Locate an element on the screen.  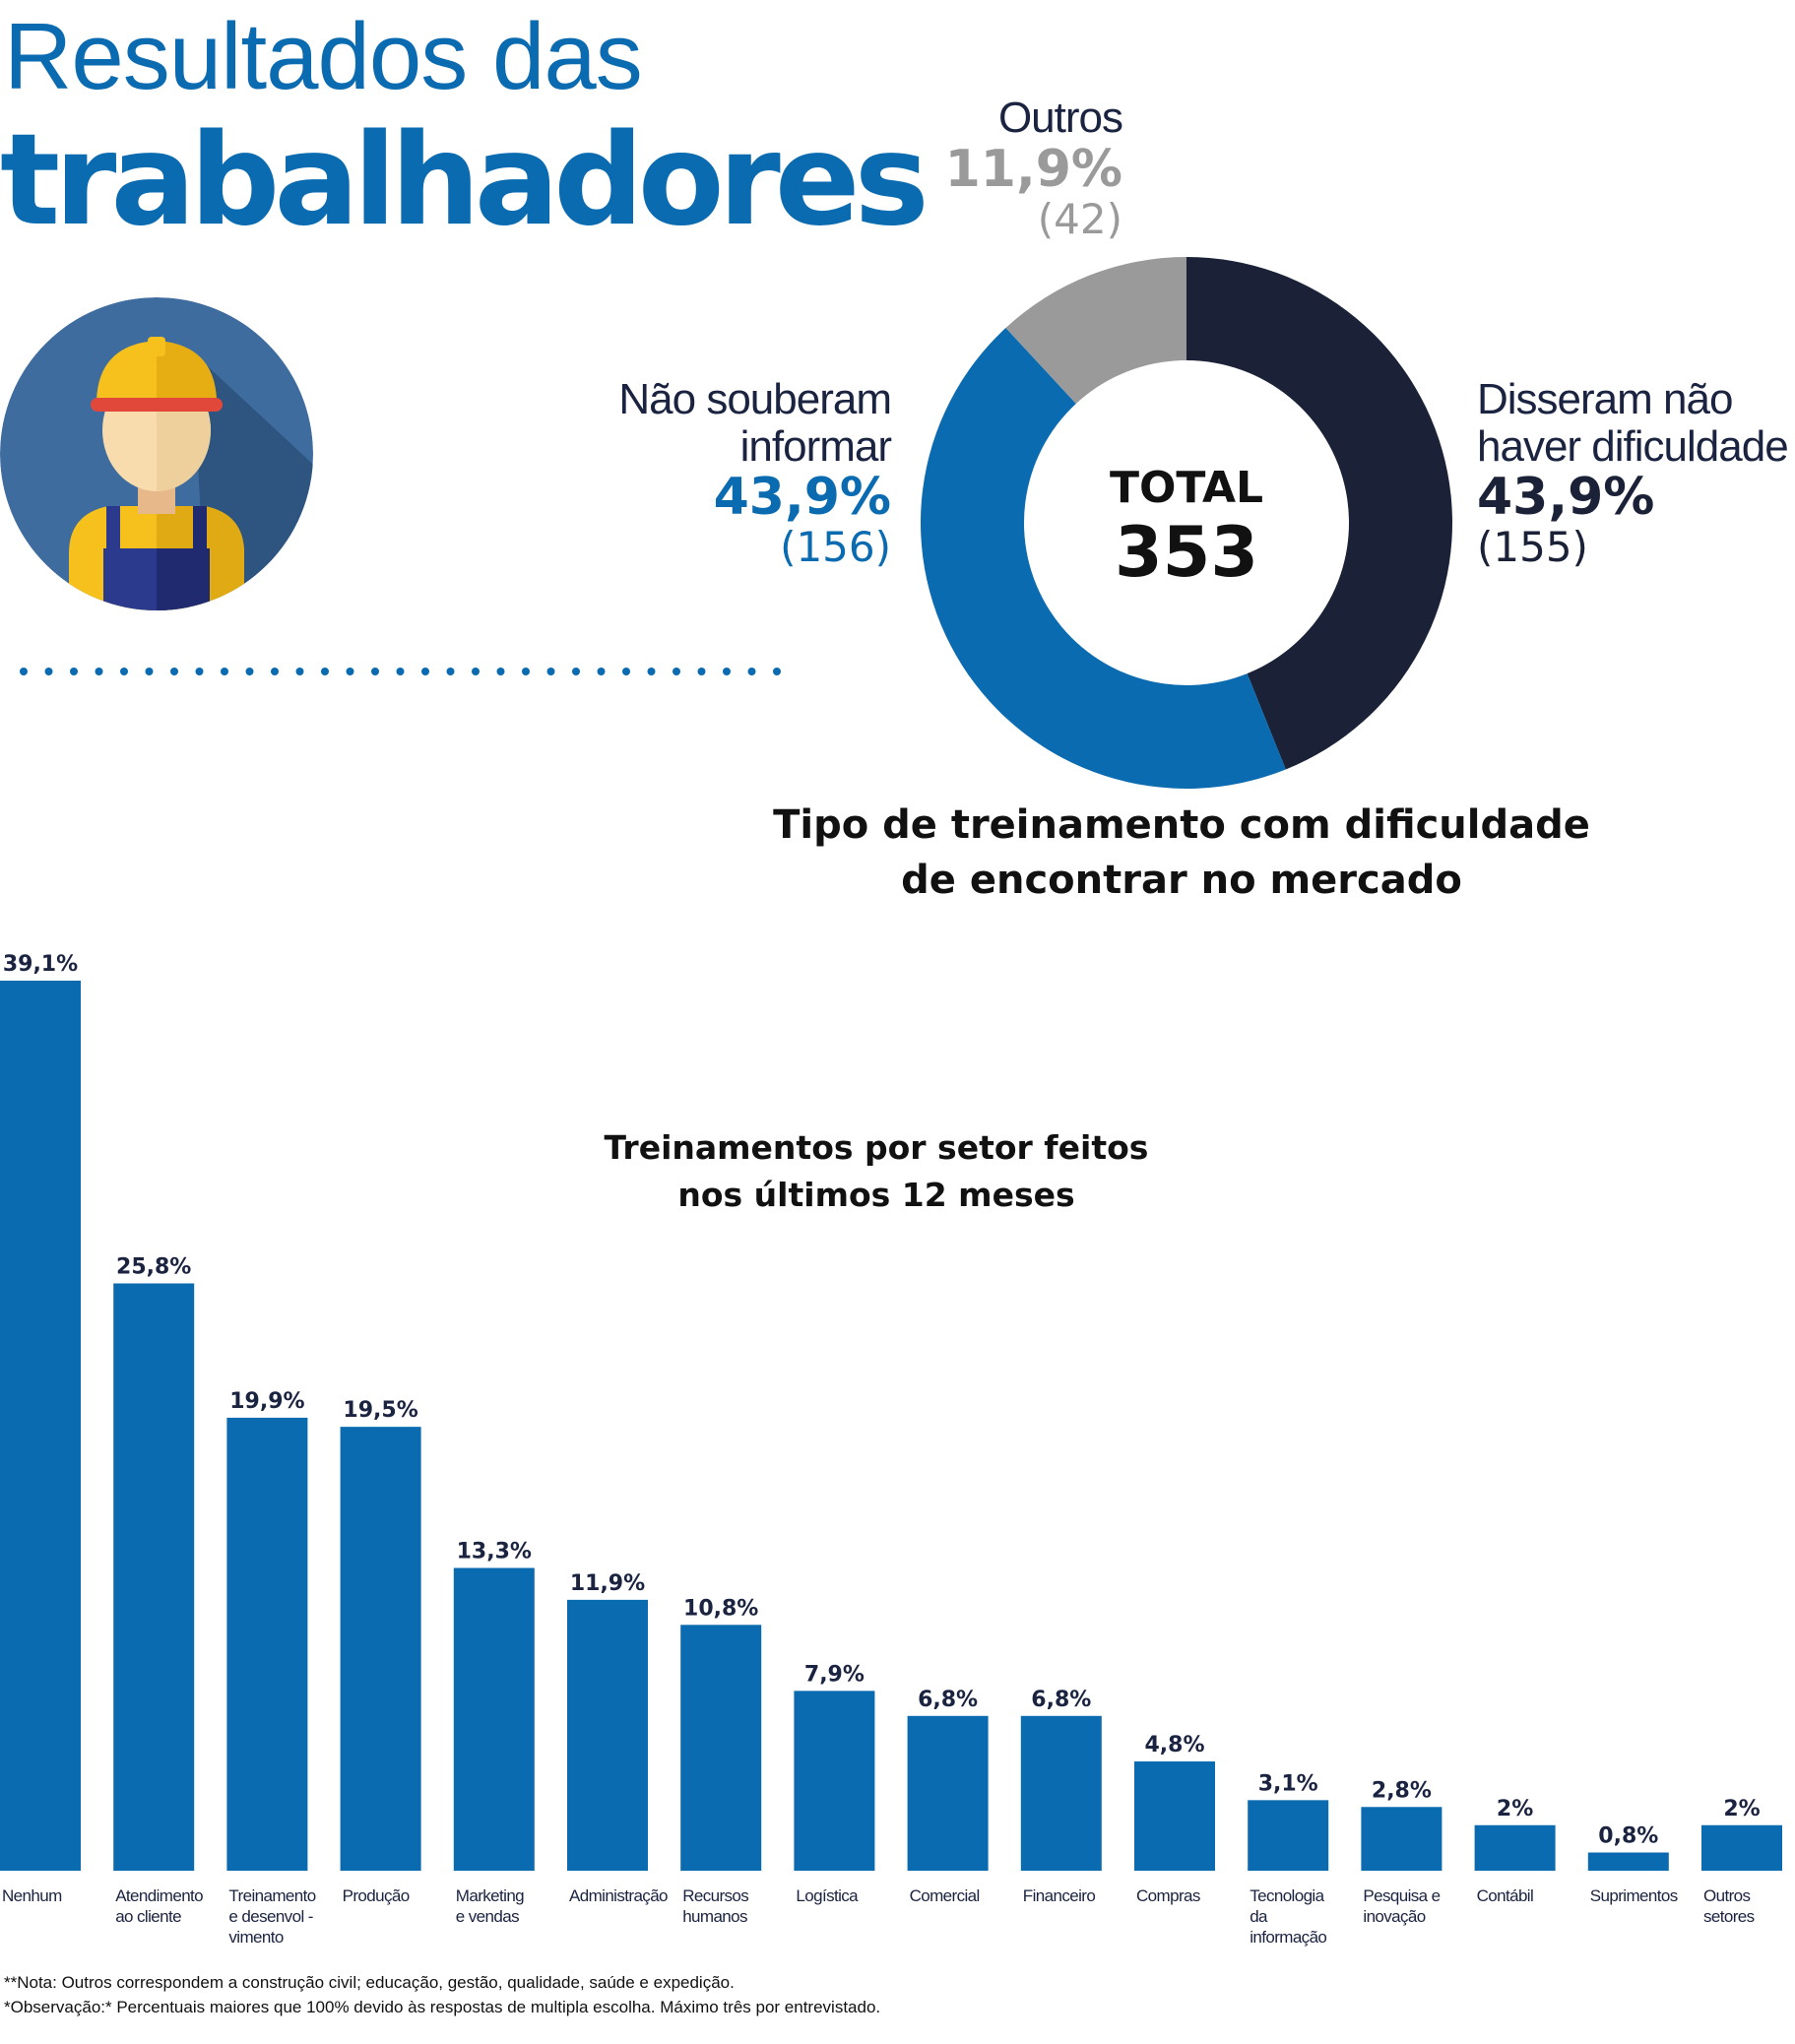
page-title-line2: trabalhadores is located at coordinates (465, 180).